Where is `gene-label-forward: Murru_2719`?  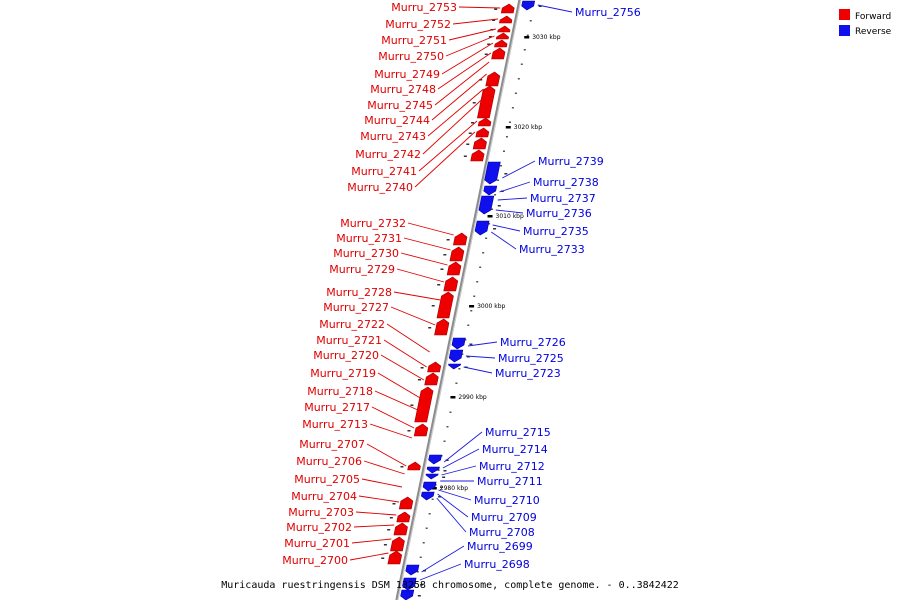 gene-label-forward: Murru_2719 is located at coordinates (343, 373).